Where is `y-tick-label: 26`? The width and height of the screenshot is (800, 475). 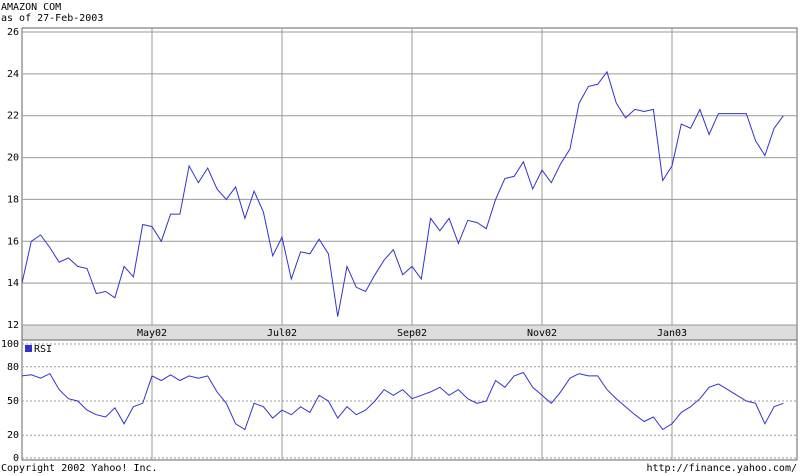
y-tick-label: 26 is located at coordinates (13, 32).